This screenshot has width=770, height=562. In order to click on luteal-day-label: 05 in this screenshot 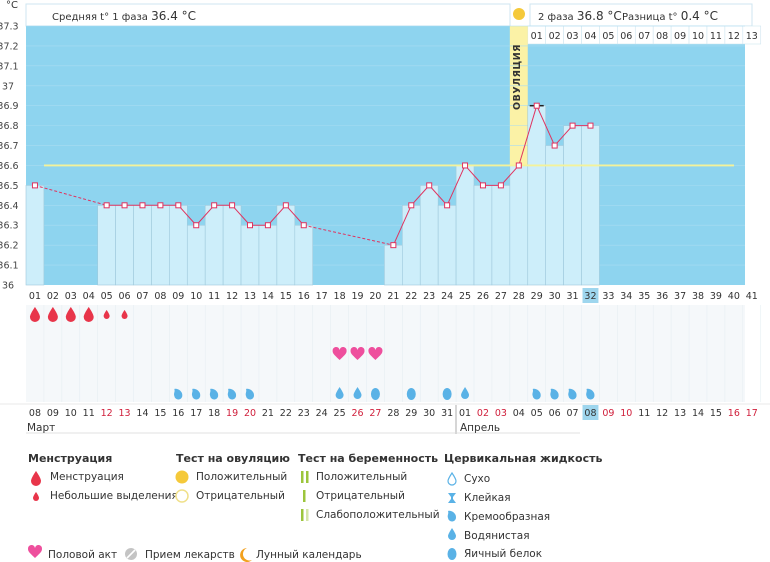, I will do `click(608, 36)`.